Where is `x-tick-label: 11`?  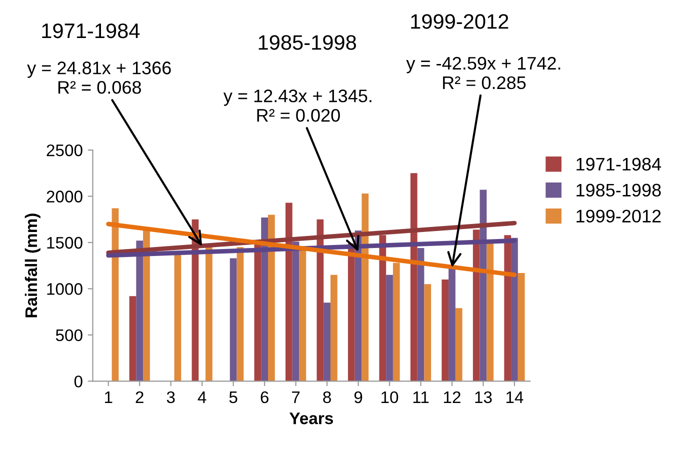 x-tick-label: 11 is located at coordinates (421, 397).